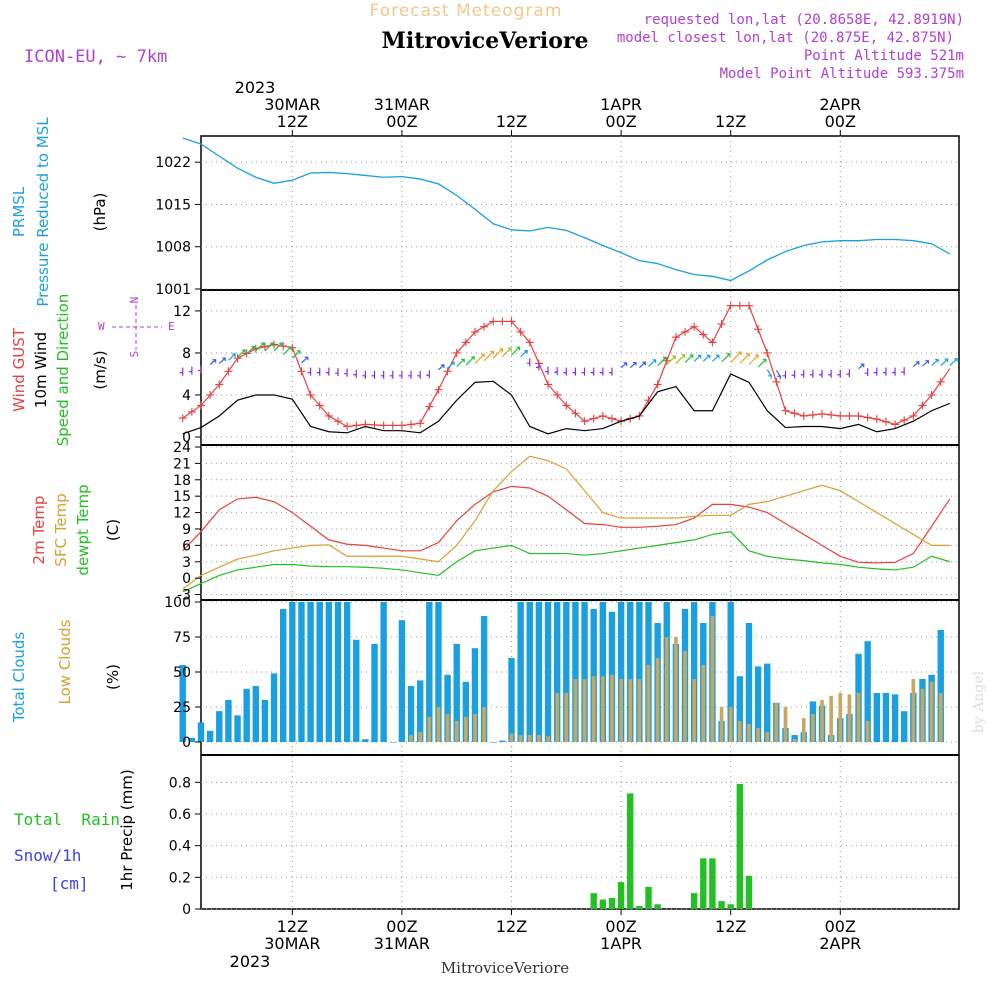  Describe the element at coordinates (100, 369) in the screenshot. I see `wind-unit: (m/s)` at that location.